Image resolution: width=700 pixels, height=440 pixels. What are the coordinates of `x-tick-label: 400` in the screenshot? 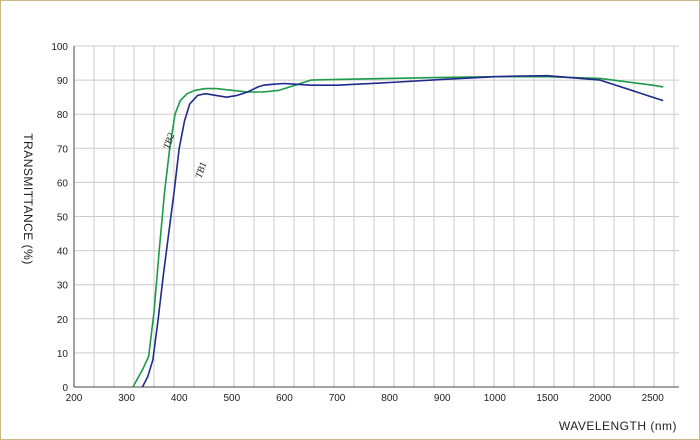 It's located at (179, 398).